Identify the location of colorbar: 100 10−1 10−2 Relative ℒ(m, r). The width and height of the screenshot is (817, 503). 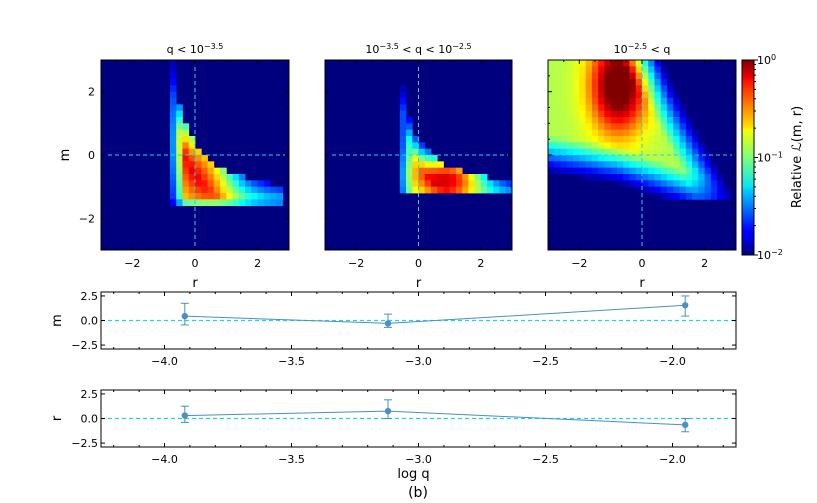
(773, 157).